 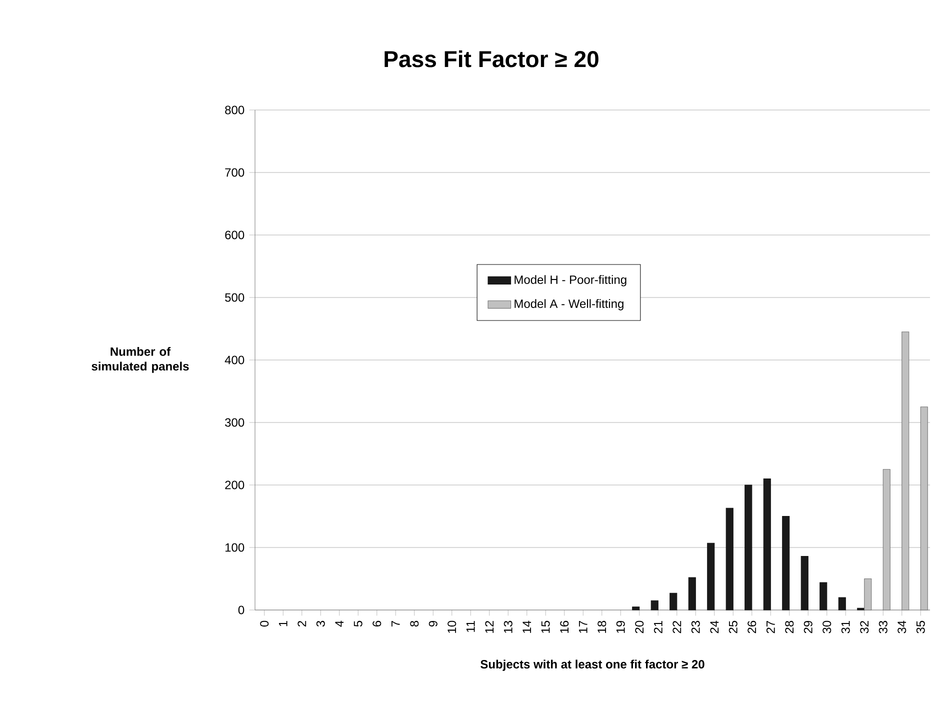 I want to click on y-tick-label: 700, so click(x=234, y=172).